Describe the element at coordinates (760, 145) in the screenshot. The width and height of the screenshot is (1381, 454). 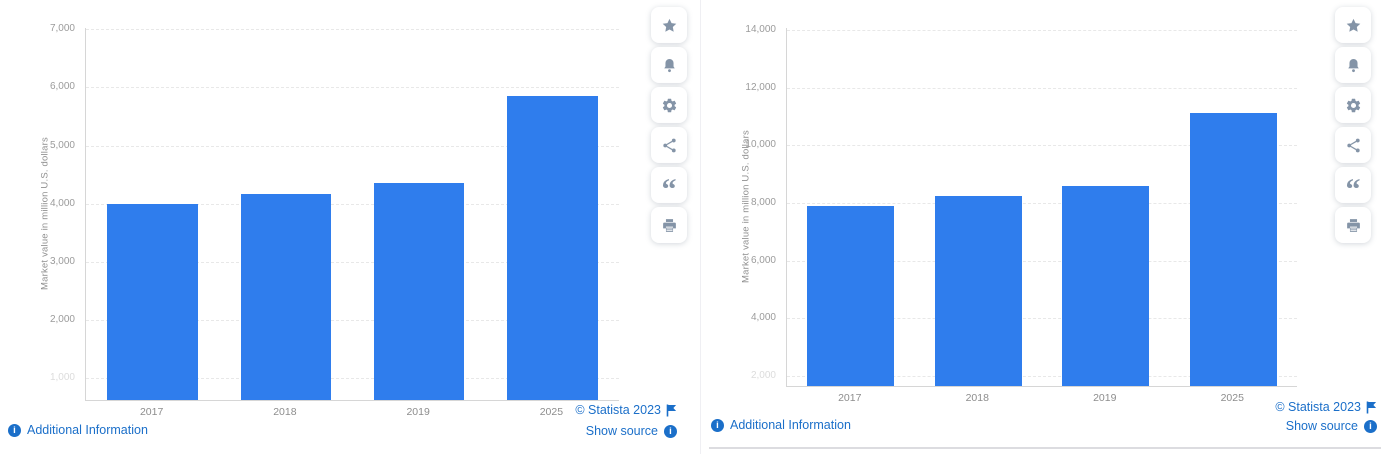
I see `y-axis-tick-label: 10,000` at that location.